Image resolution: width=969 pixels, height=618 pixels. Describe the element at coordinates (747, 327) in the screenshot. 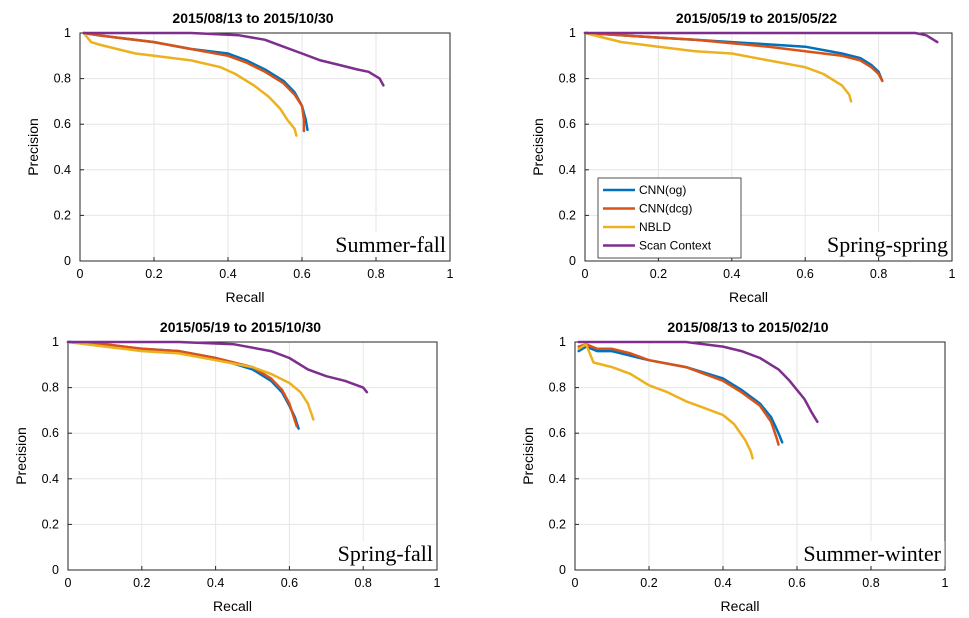

I see `chart-title: 2015/08/13 to 2015/02/10` at that location.